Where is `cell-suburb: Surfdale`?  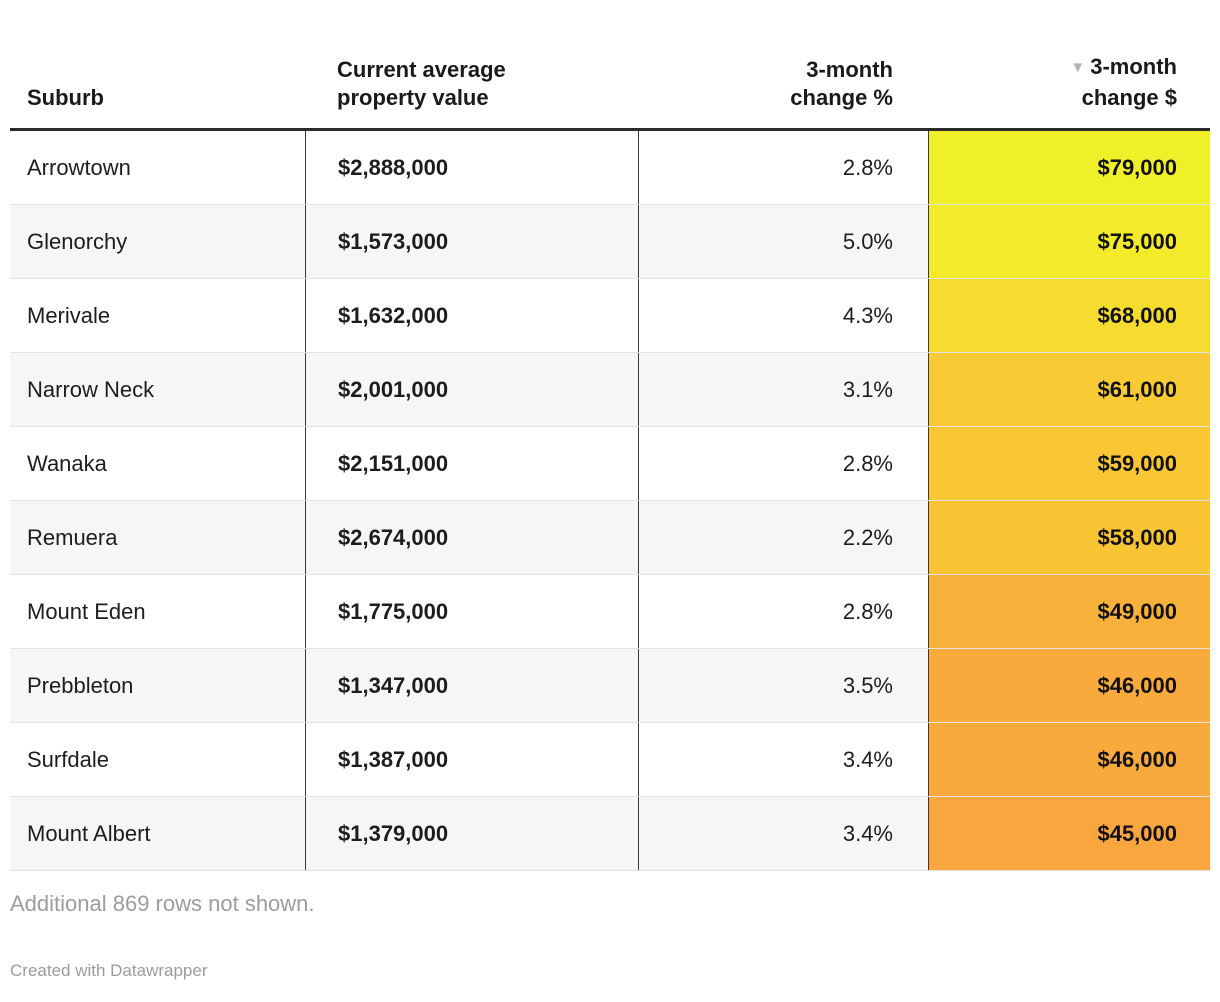
cell-suburb: Surfdale is located at coordinates (68, 759).